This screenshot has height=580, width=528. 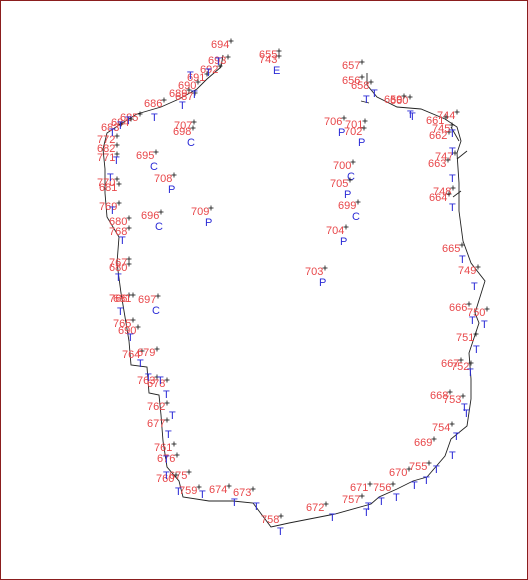 I want to click on survey-point: 674, so click(x=220, y=489).